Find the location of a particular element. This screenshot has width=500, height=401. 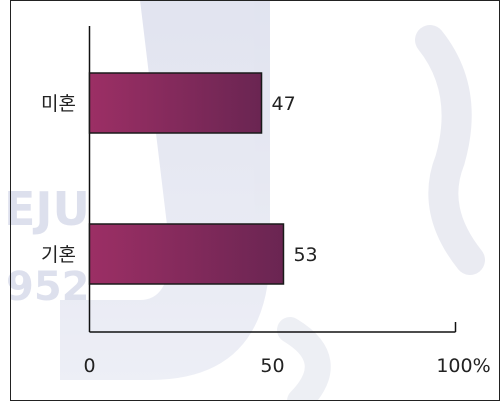

x-tick-label-0: 0 is located at coordinates (89, 366).